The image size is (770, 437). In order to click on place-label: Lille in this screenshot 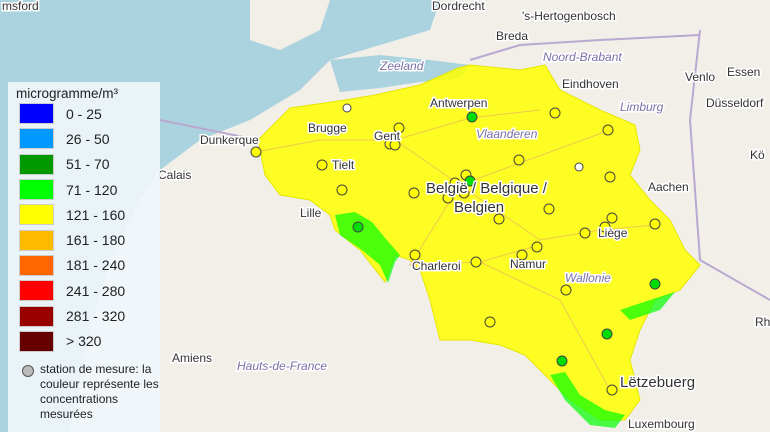, I will do `click(311, 213)`.